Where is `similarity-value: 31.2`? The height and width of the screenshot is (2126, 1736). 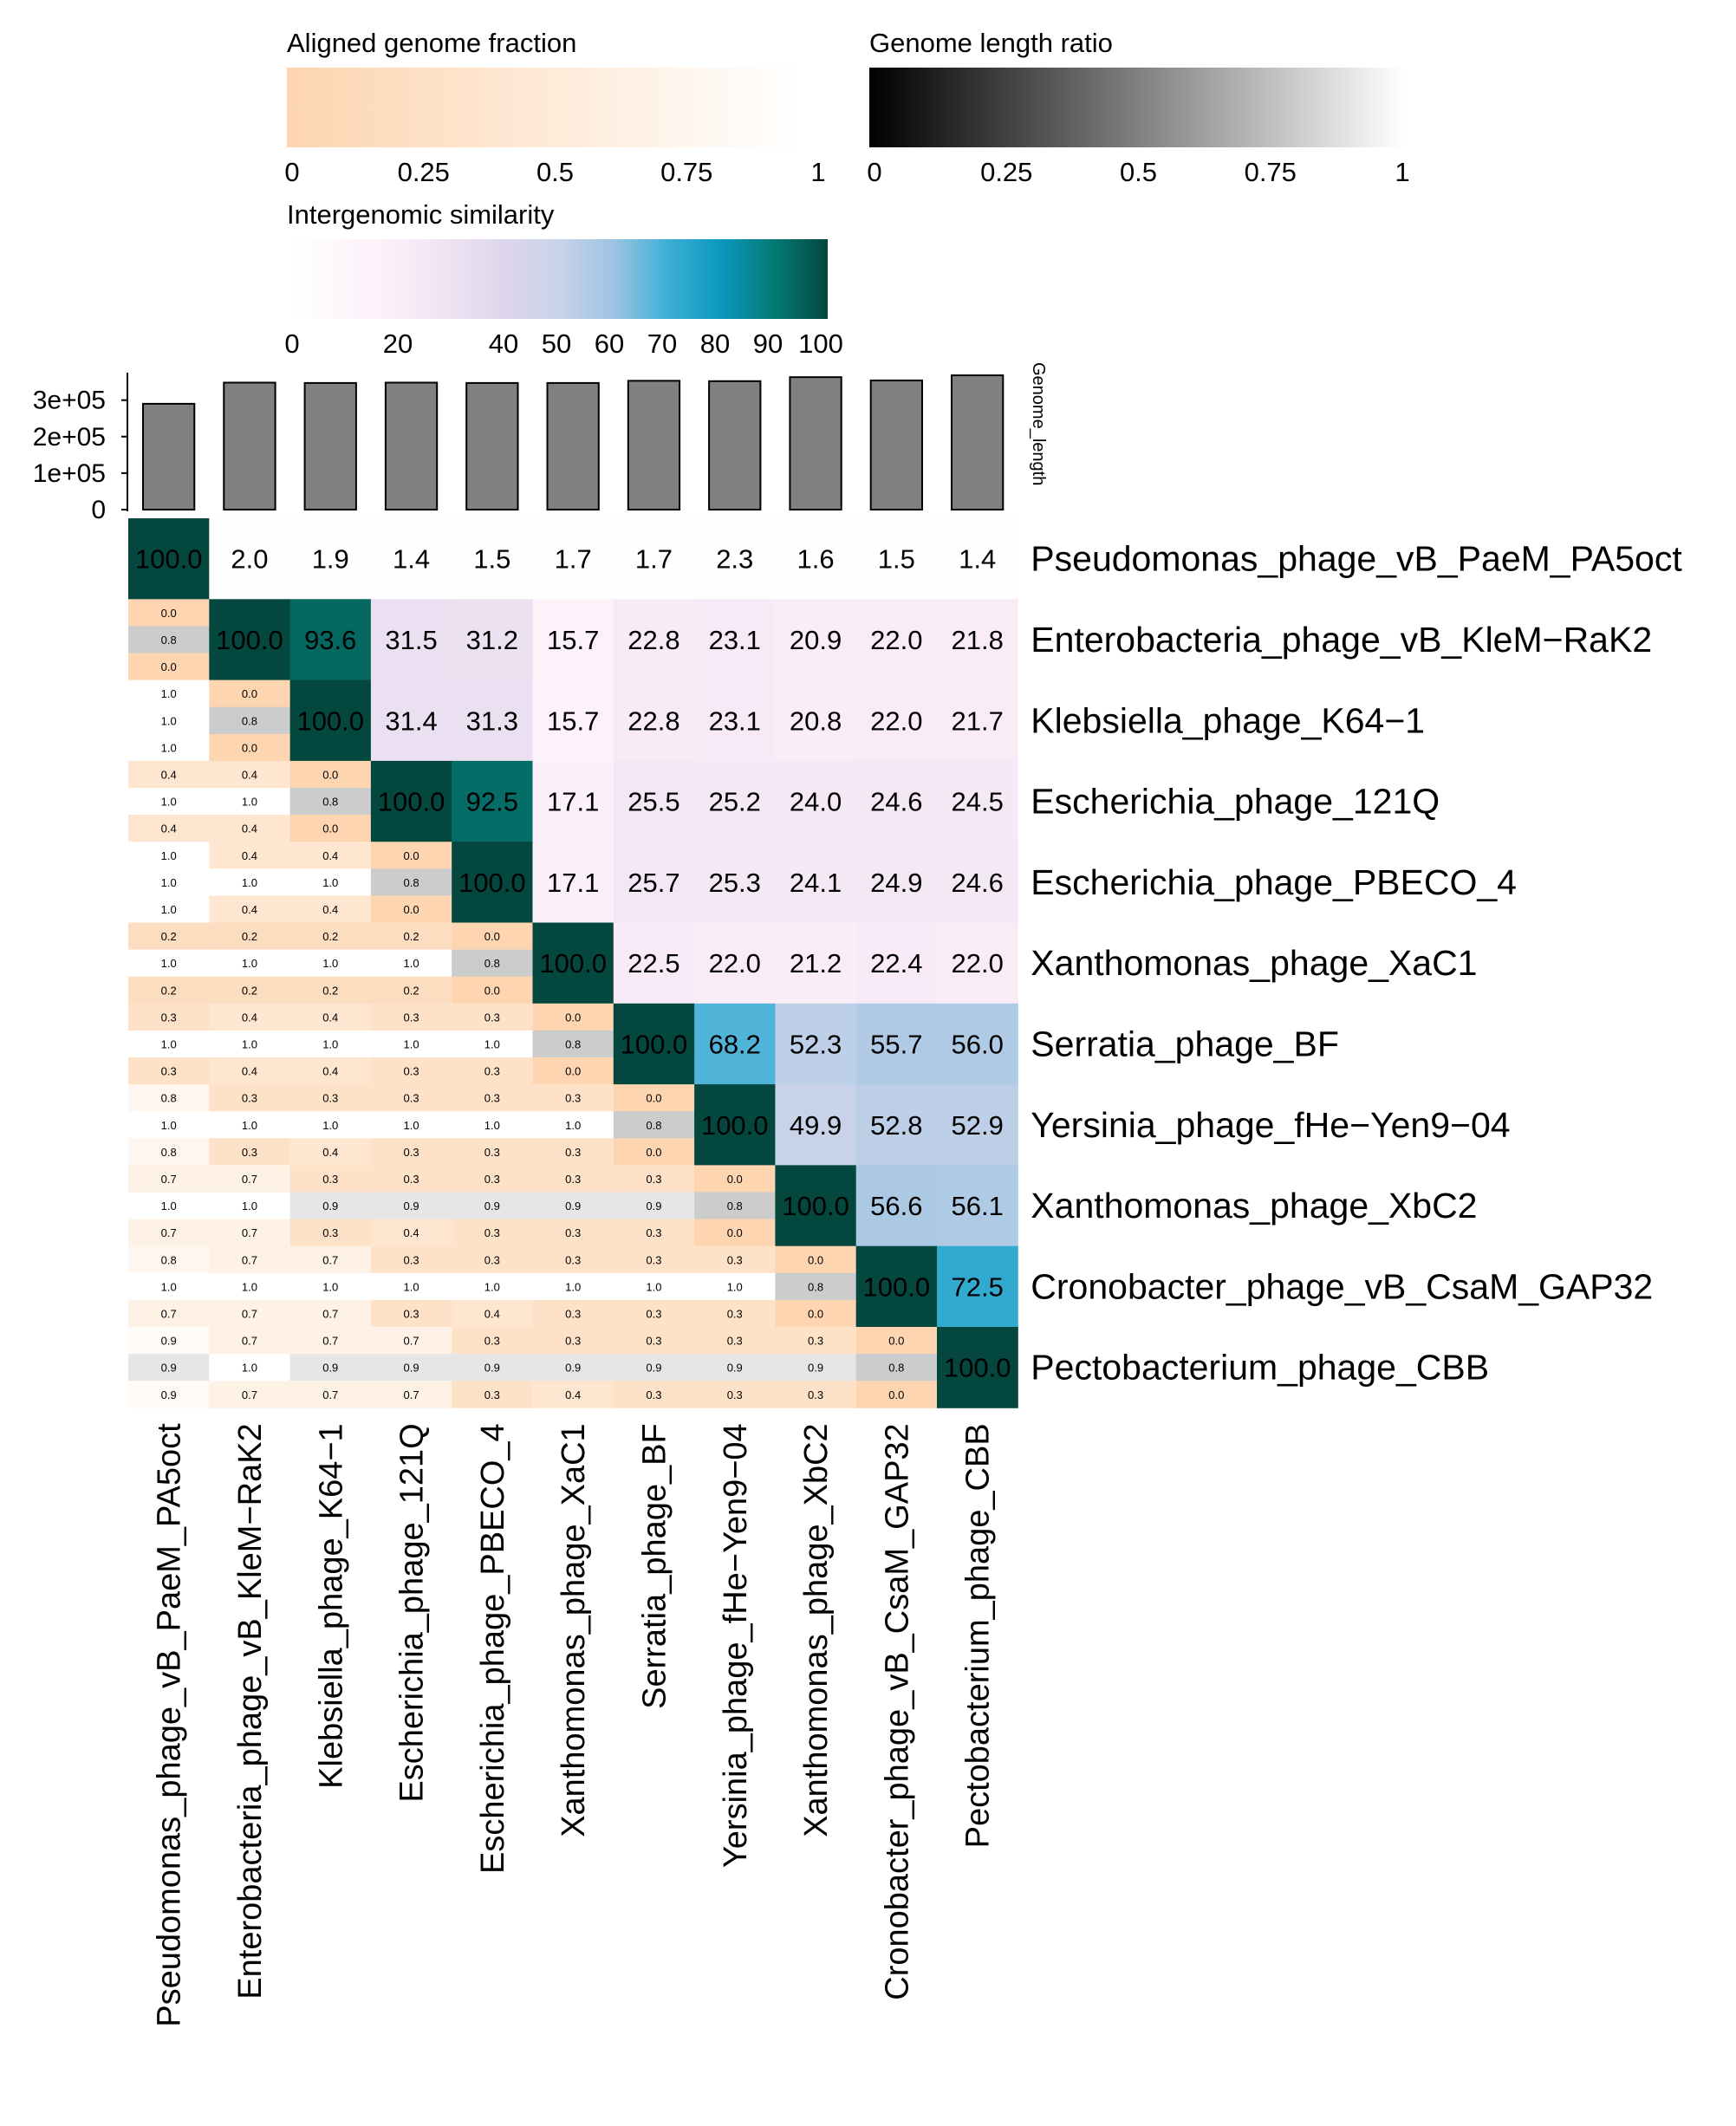 similarity-value: 31.2 is located at coordinates (492, 640).